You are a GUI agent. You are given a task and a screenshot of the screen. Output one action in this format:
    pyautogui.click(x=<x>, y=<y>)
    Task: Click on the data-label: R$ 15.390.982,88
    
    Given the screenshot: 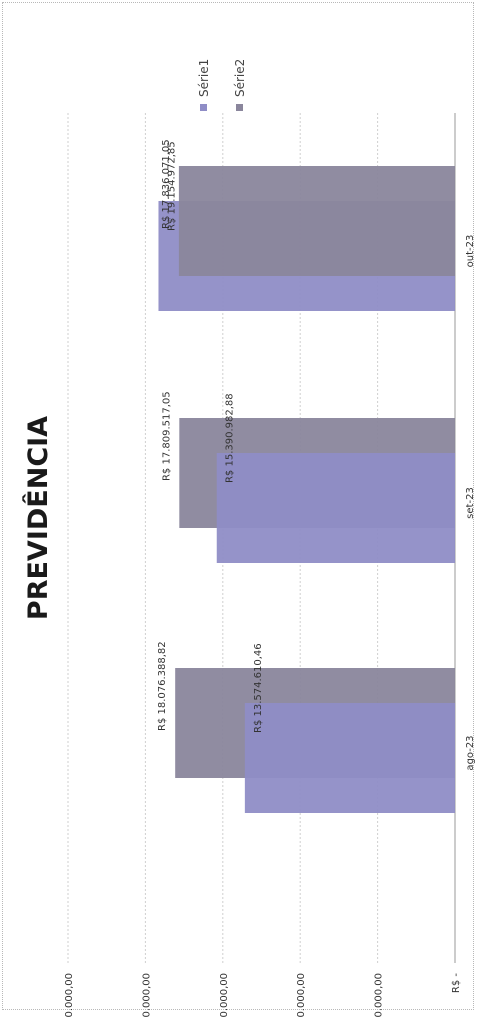 What is the action you would take?
    pyautogui.click(x=230, y=438)
    